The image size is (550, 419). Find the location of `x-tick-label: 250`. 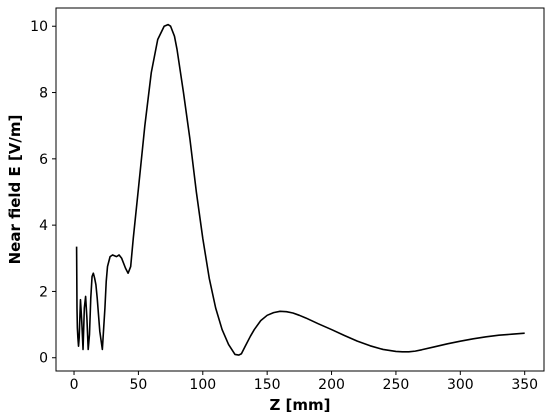

x-tick-label: 250 is located at coordinates (396, 385).